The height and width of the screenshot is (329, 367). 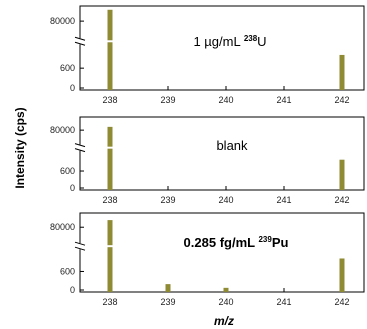 I want to click on panel-annotation: blank, so click(x=232, y=145).